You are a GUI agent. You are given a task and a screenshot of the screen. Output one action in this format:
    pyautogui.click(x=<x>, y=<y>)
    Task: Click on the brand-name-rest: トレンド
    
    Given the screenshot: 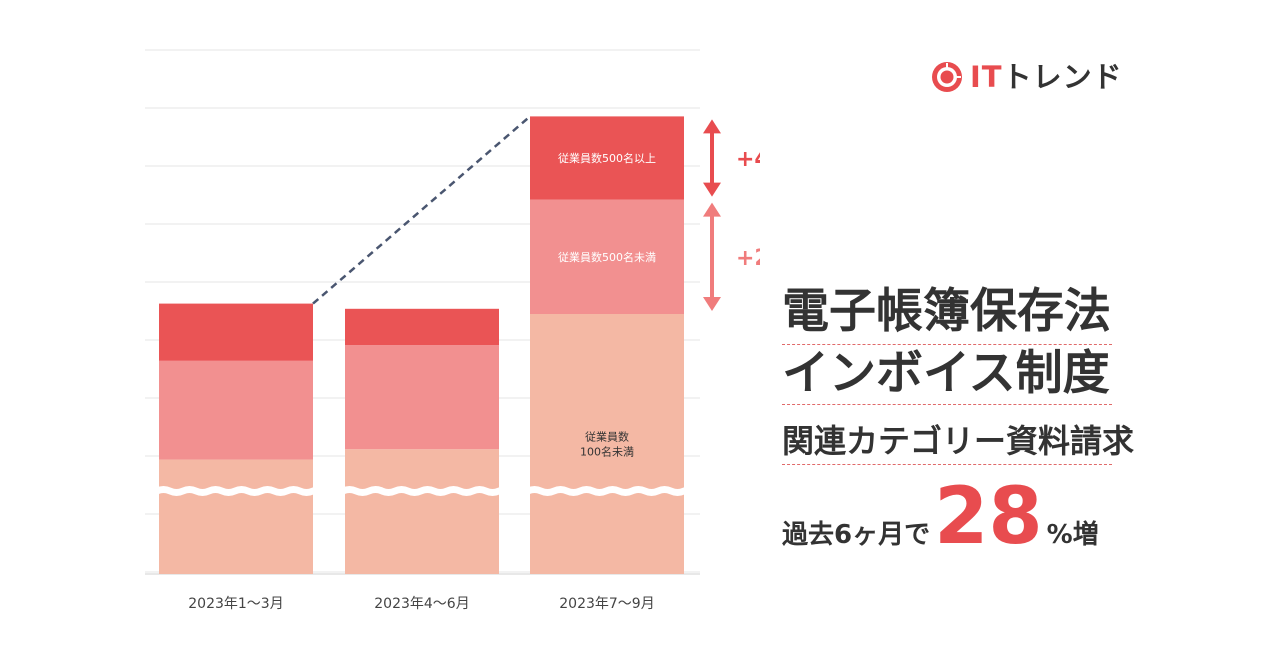 What is the action you would take?
    pyautogui.click(x=1062, y=77)
    